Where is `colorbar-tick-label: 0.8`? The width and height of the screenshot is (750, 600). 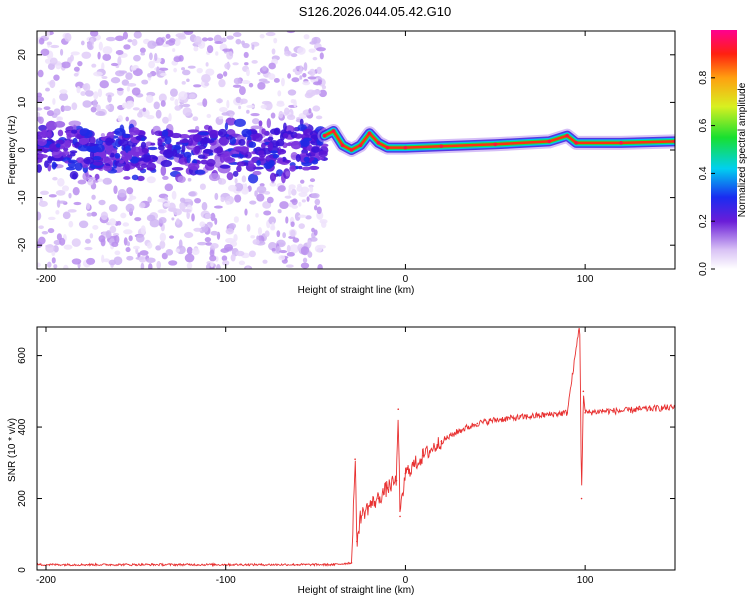 colorbar-tick-label: 0.8 is located at coordinates (703, 77).